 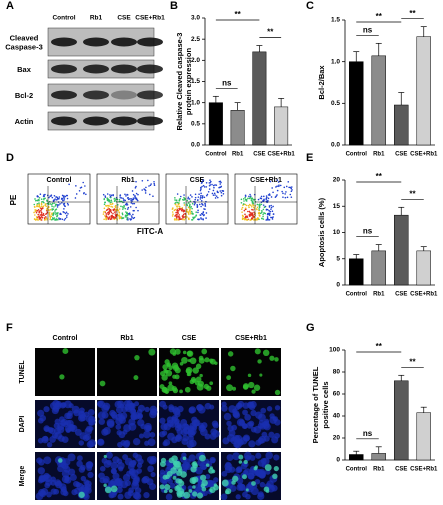 What do you see at coordinates (65, 338) in the screenshot?
I see `image-column-label: Control` at bounding box center [65, 338].